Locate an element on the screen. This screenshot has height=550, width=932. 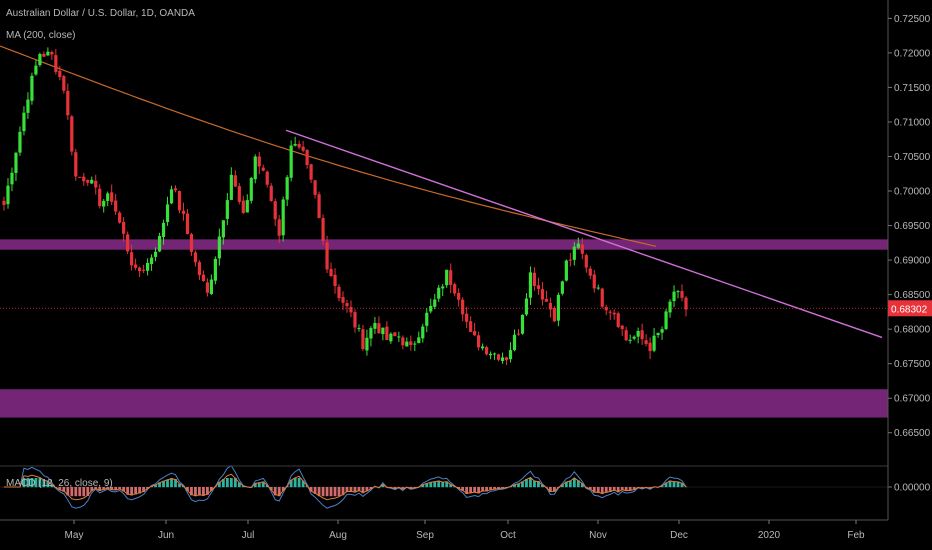
ma-legend: MA (200, close) is located at coordinates (41, 35).